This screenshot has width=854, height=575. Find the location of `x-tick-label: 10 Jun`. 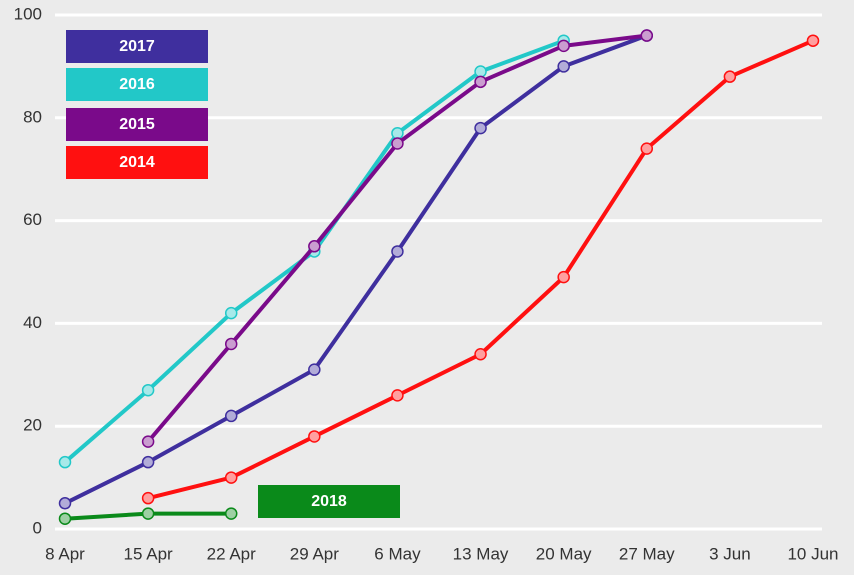

x-tick-label: 10 Jun is located at coordinates (812, 553).